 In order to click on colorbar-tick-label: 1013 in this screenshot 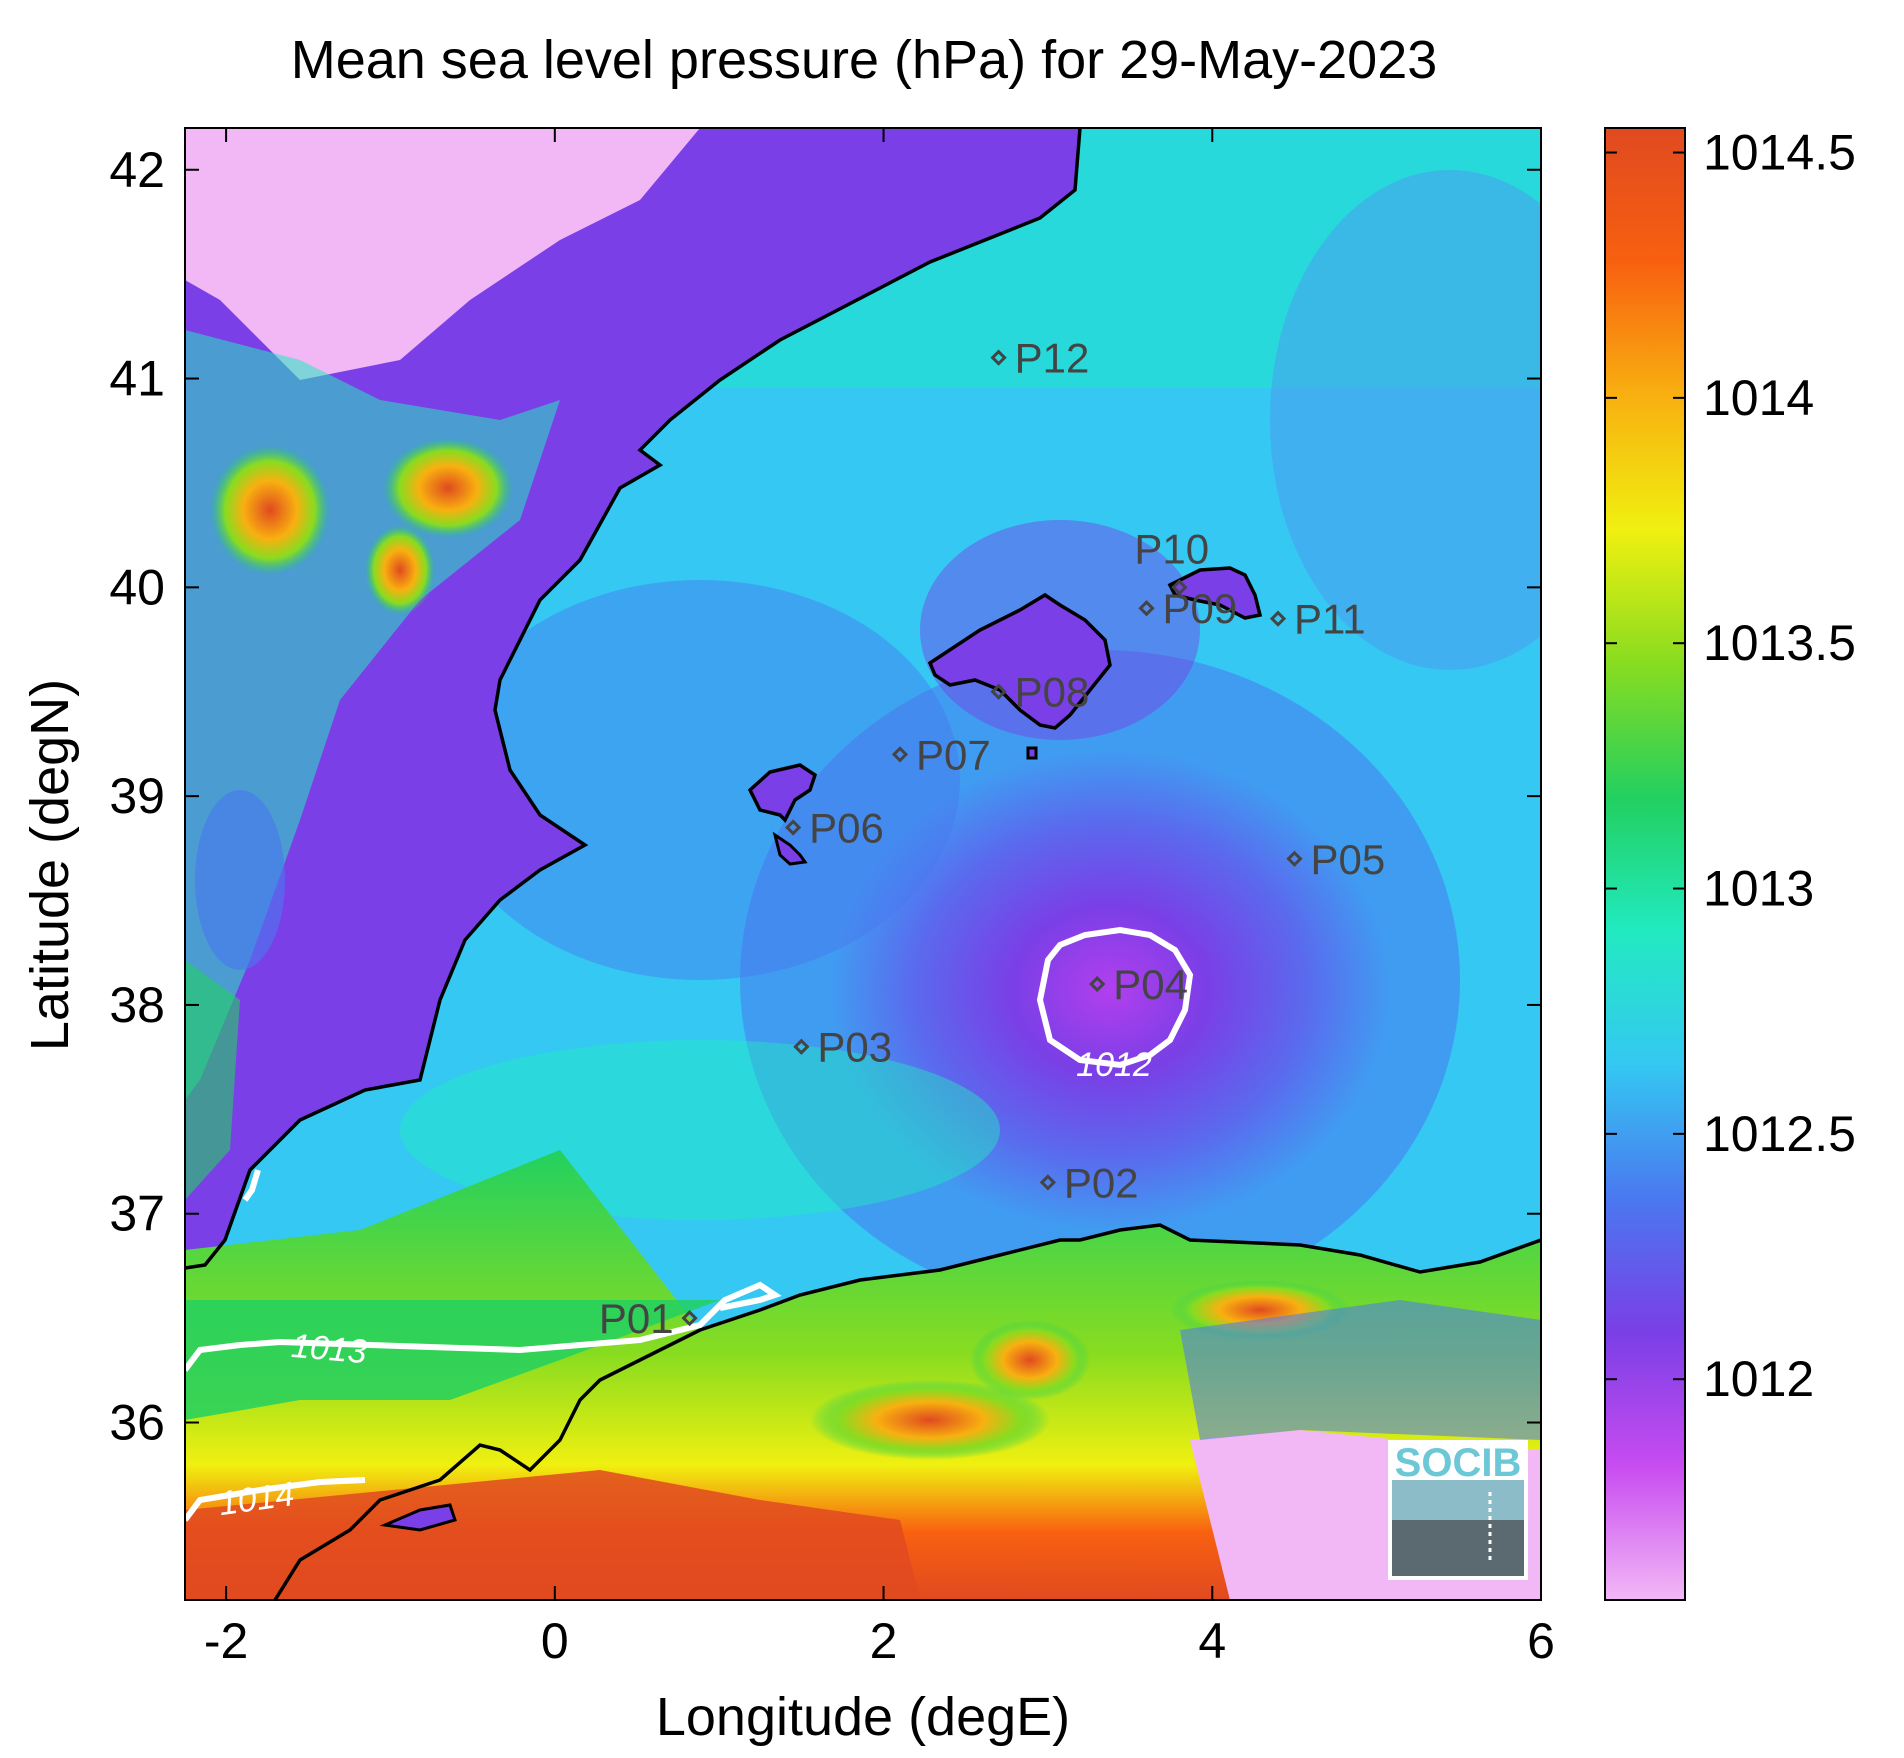, I will do `click(1758, 889)`.